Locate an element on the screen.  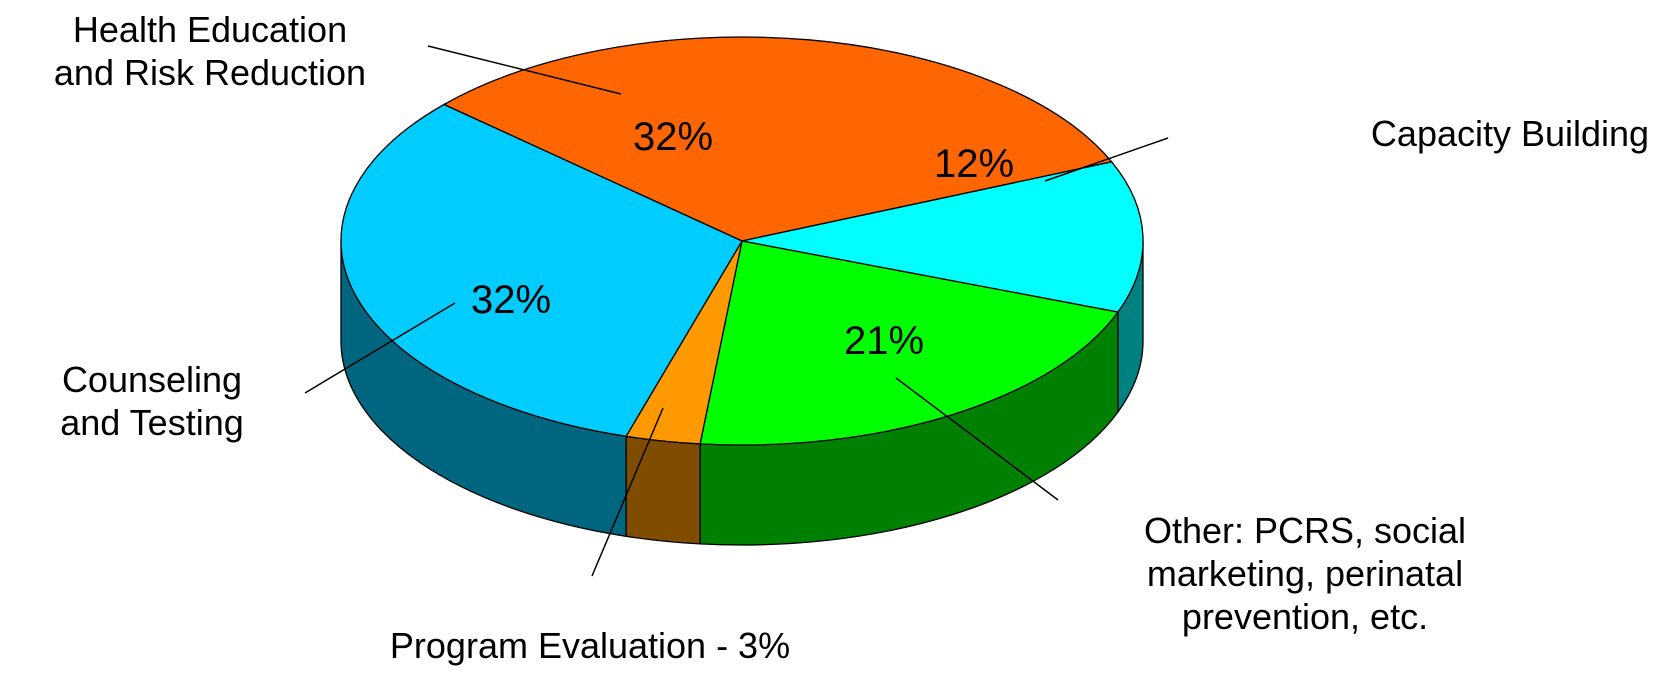
value-label-2: 21% is located at coordinates (884, 341).